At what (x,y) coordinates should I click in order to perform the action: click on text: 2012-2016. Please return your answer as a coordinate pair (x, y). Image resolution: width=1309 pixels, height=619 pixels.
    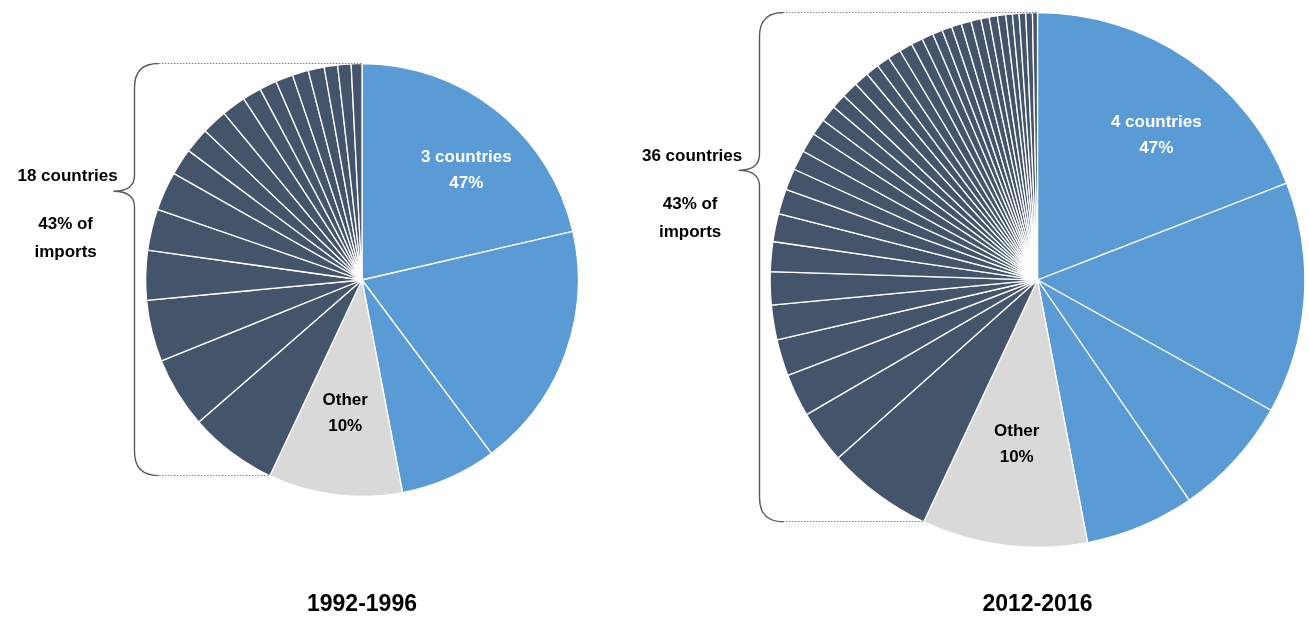
    Looking at the image, I should click on (1037, 603).